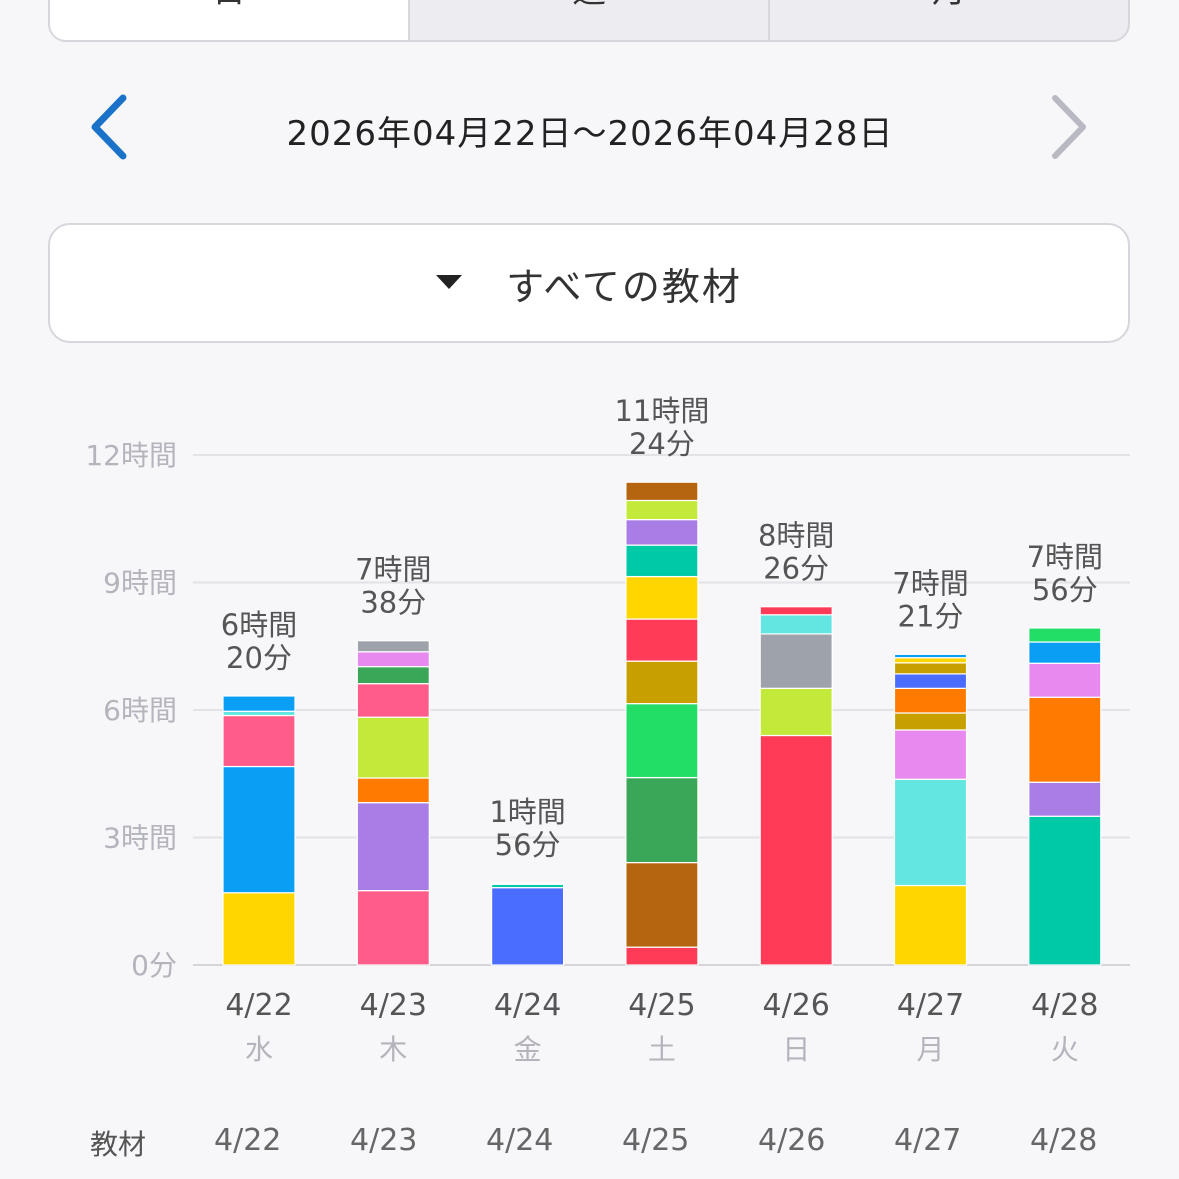  I want to click on x-axis-date-label: 4/25, so click(661, 1005).